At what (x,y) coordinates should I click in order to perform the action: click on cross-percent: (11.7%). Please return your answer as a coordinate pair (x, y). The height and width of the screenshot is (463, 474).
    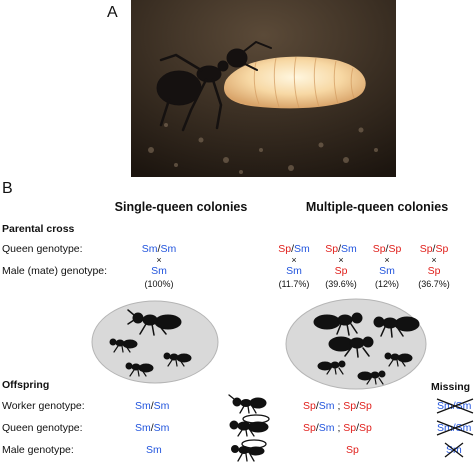
    Looking at the image, I should click on (294, 284).